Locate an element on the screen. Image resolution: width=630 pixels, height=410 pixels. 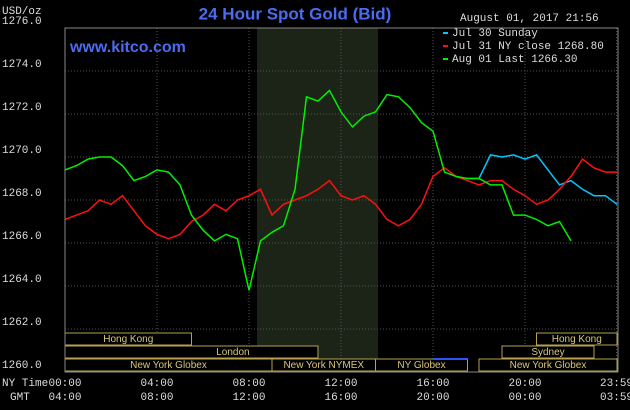
session-label: New York NYMEX is located at coordinates (323, 365).